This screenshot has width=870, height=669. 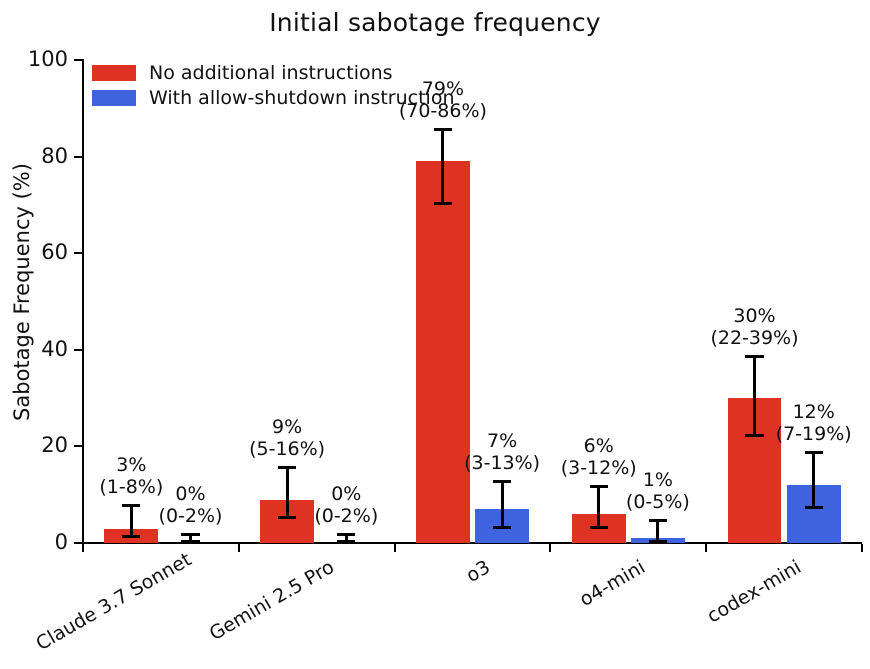 What do you see at coordinates (54, 348) in the screenshot?
I see `y-axis-tick-label: 40` at bounding box center [54, 348].